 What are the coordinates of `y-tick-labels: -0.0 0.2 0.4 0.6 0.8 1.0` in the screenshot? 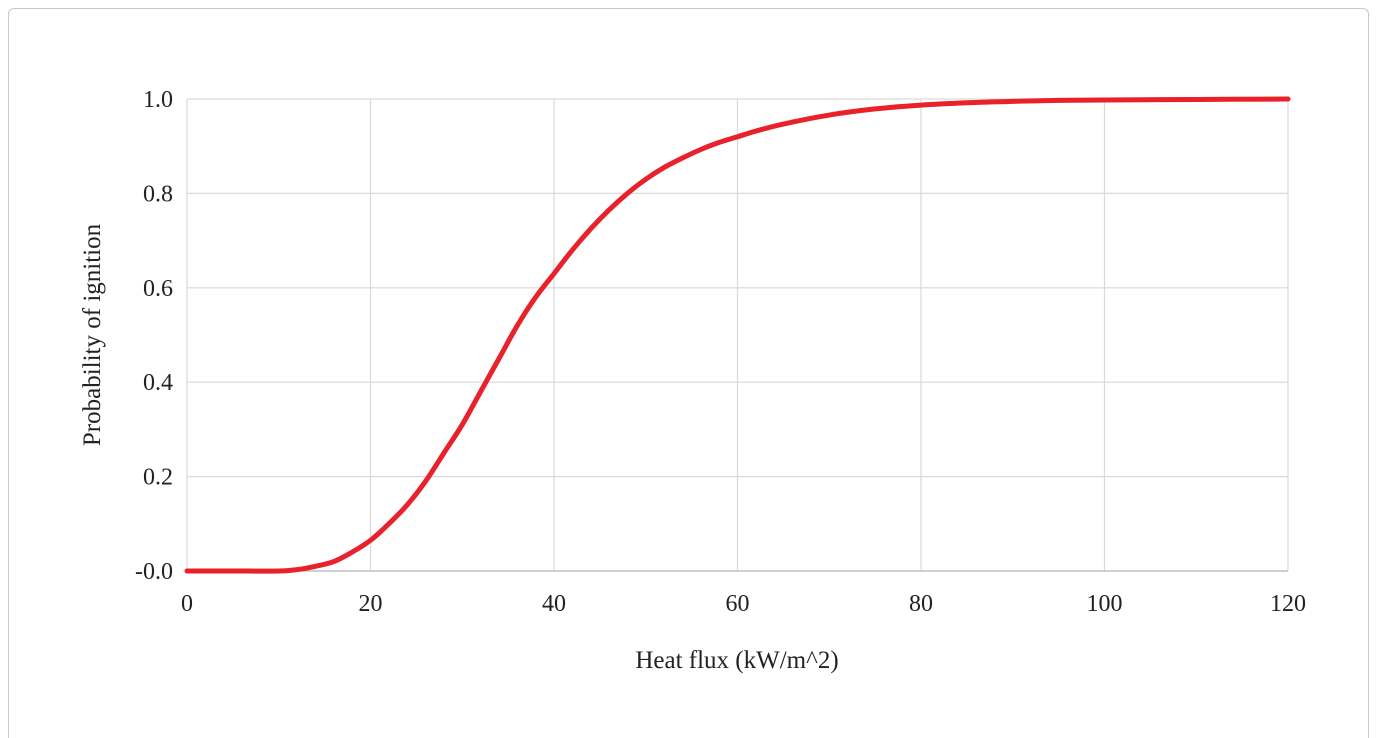 It's located at (154, 336).